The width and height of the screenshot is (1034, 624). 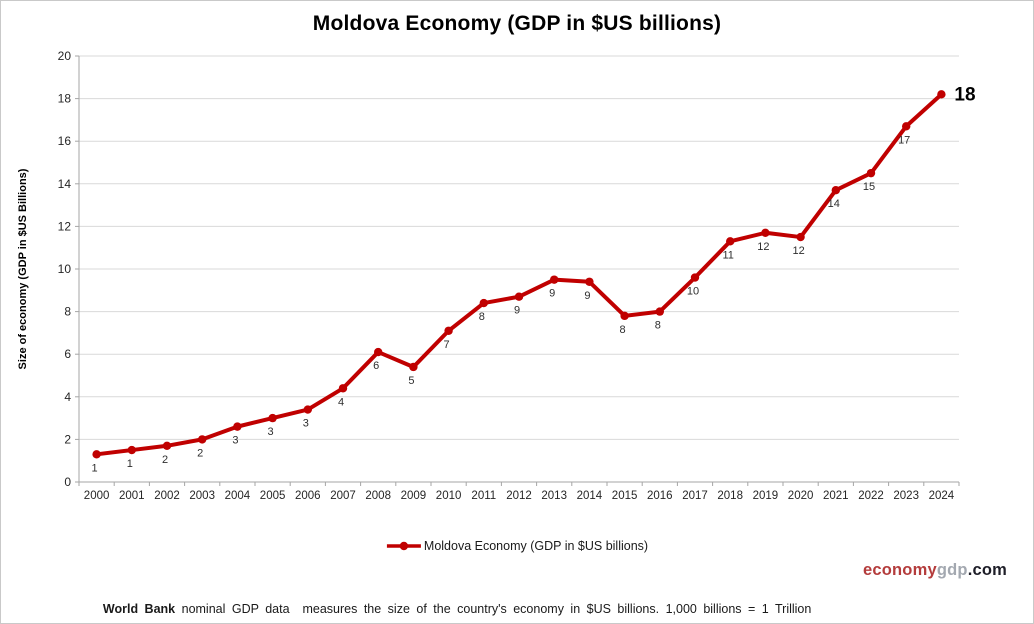 What do you see at coordinates (660, 496) in the screenshot?
I see `x-tick-label: 2016` at bounding box center [660, 496].